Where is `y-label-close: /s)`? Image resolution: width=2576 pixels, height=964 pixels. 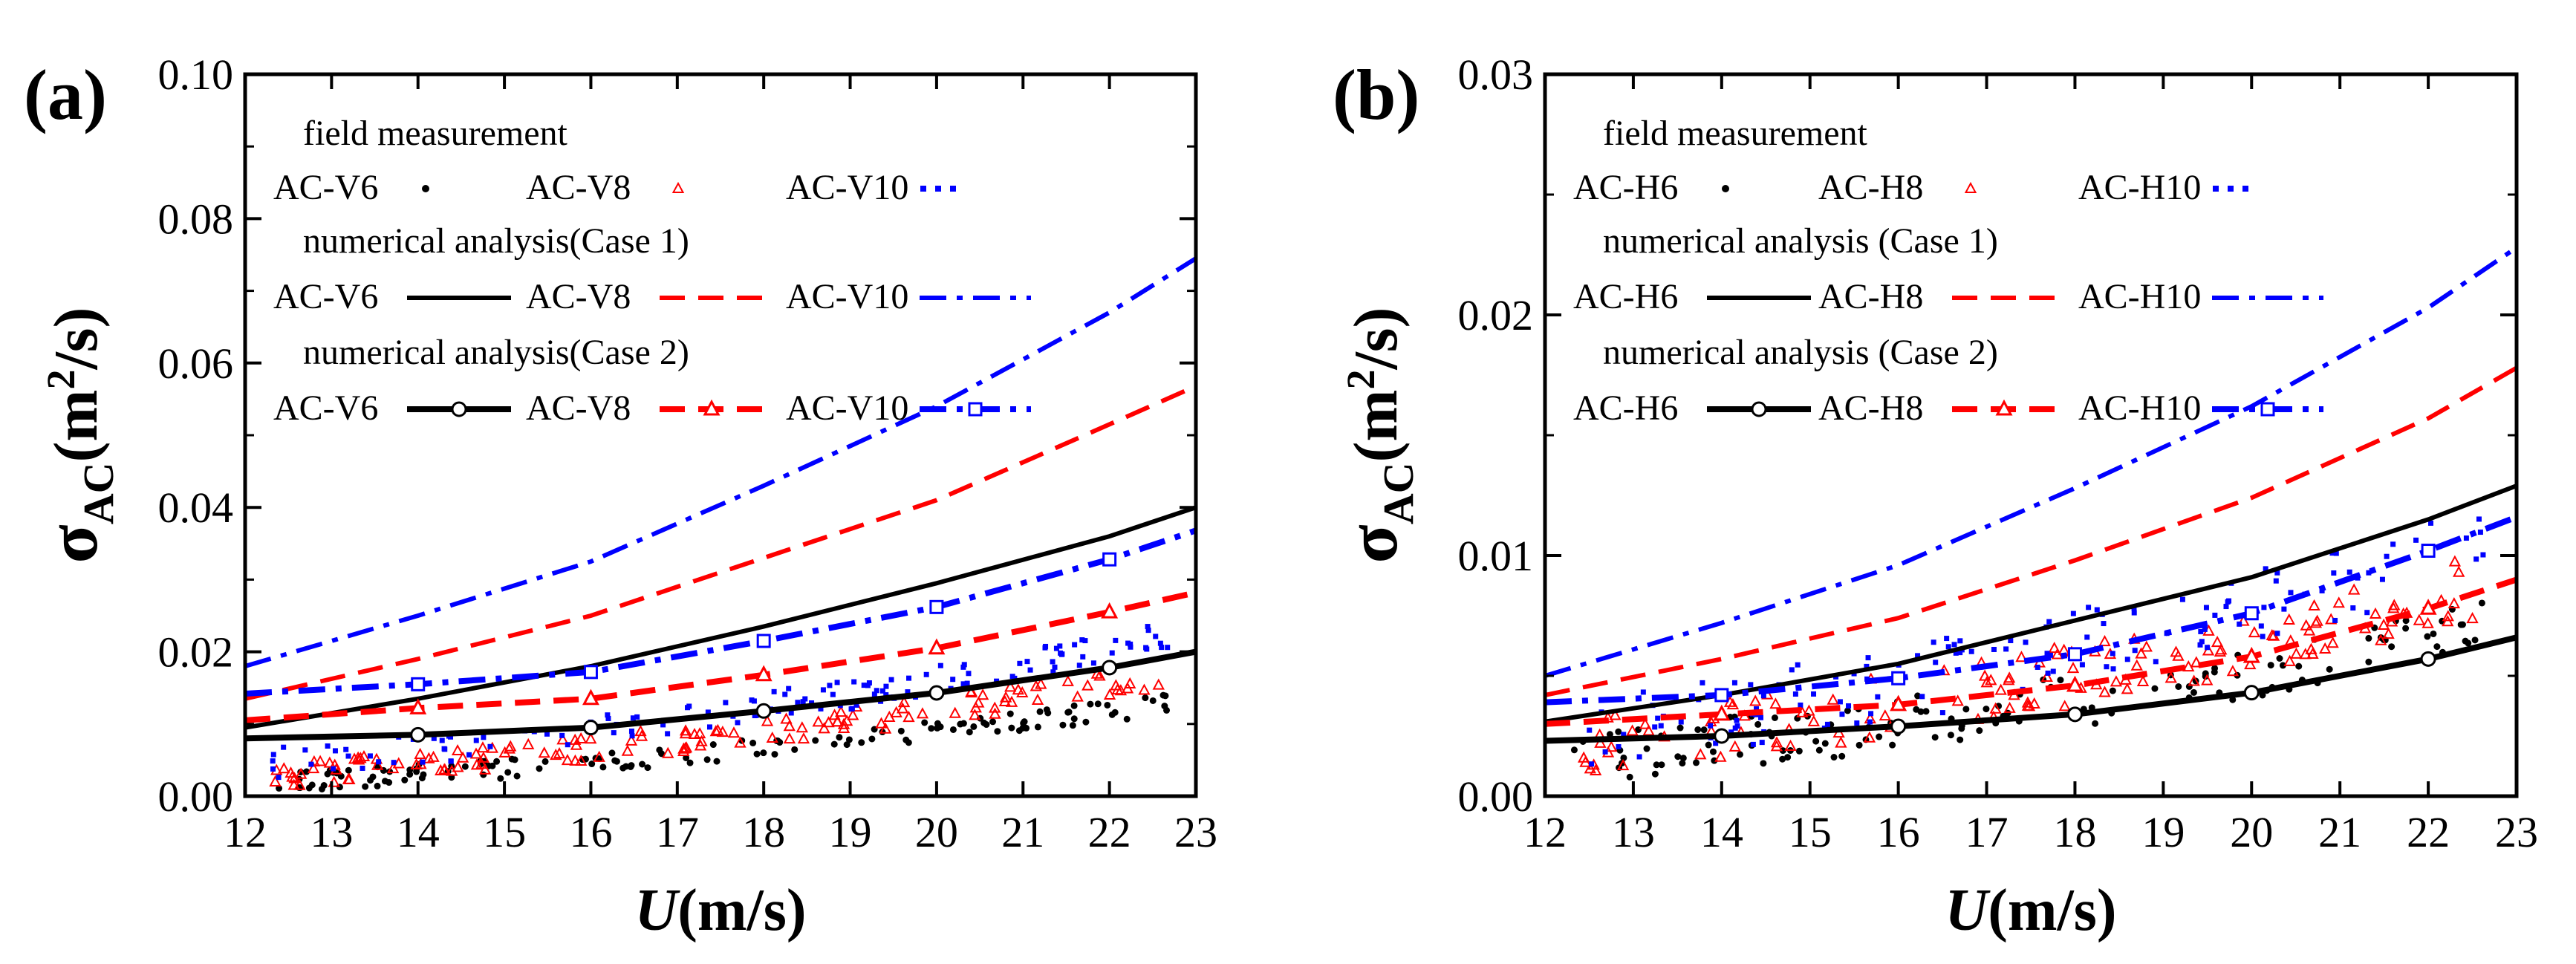
y-label-close: /s) is located at coordinates (1376, 339).